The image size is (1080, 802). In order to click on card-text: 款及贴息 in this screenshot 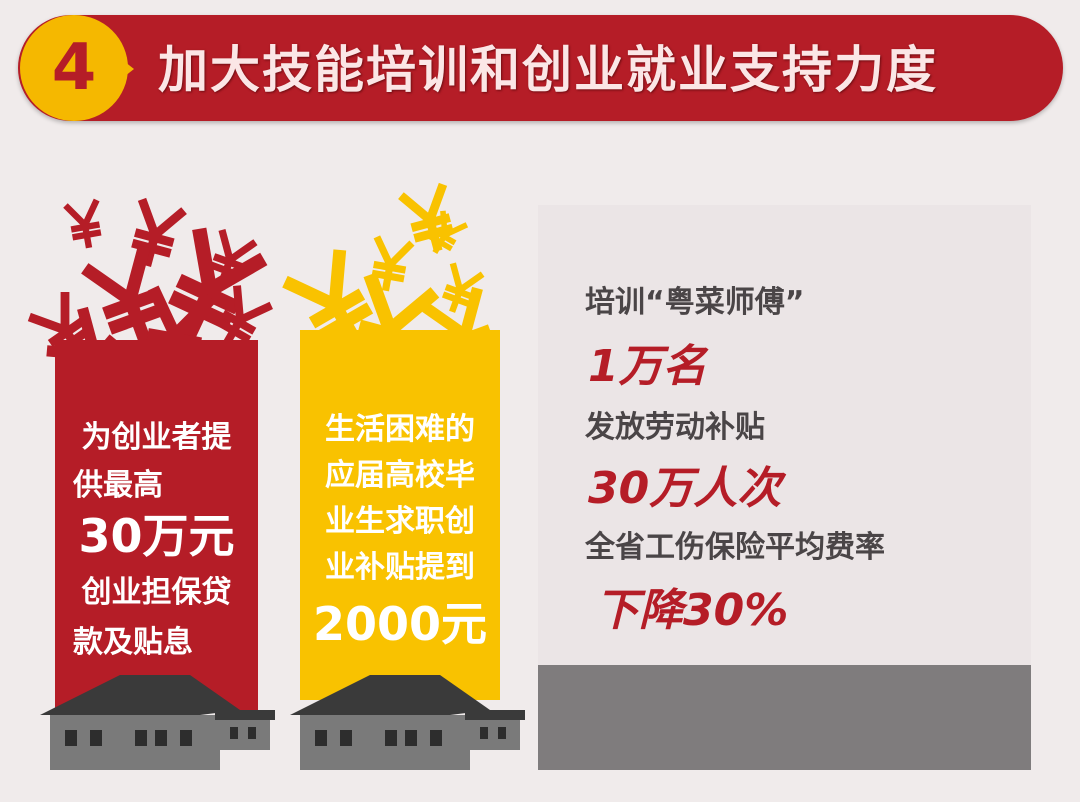, I will do `click(133, 642)`.